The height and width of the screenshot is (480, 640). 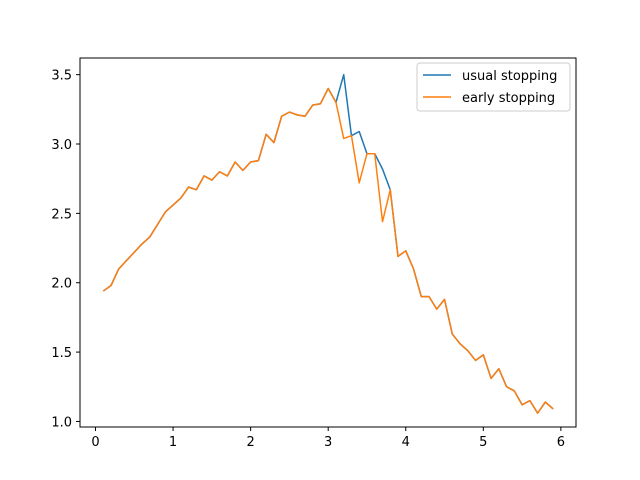 I want to click on legend-label-early-stopping: early stopping, so click(x=508, y=98).